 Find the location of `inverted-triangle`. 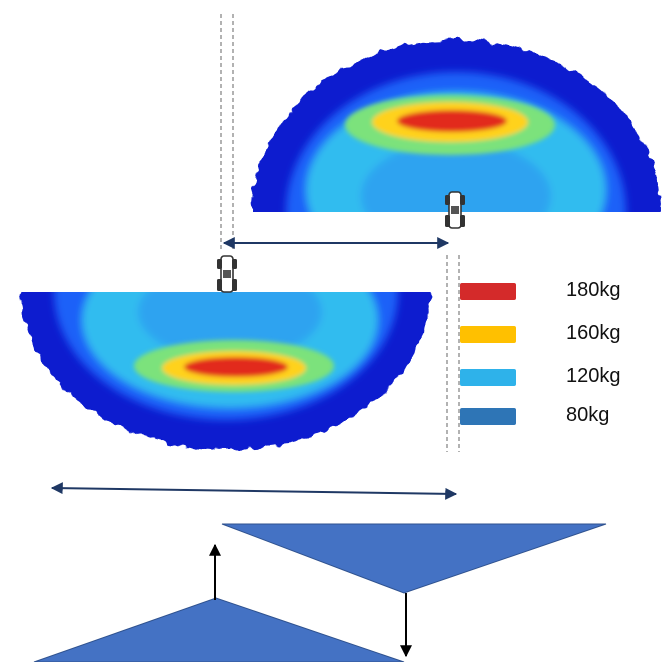

inverted-triangle is located at coordinates (414, 558).